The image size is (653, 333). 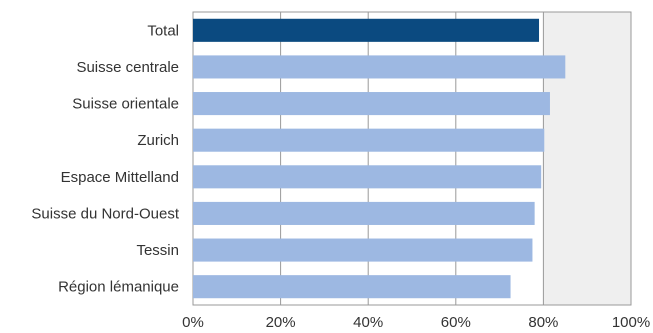 What do you see at coordinates (105, 213) in the screenshot?
I see `category-label-5: Suisse du Nord-Ouest` at bounding box center [105, 213].